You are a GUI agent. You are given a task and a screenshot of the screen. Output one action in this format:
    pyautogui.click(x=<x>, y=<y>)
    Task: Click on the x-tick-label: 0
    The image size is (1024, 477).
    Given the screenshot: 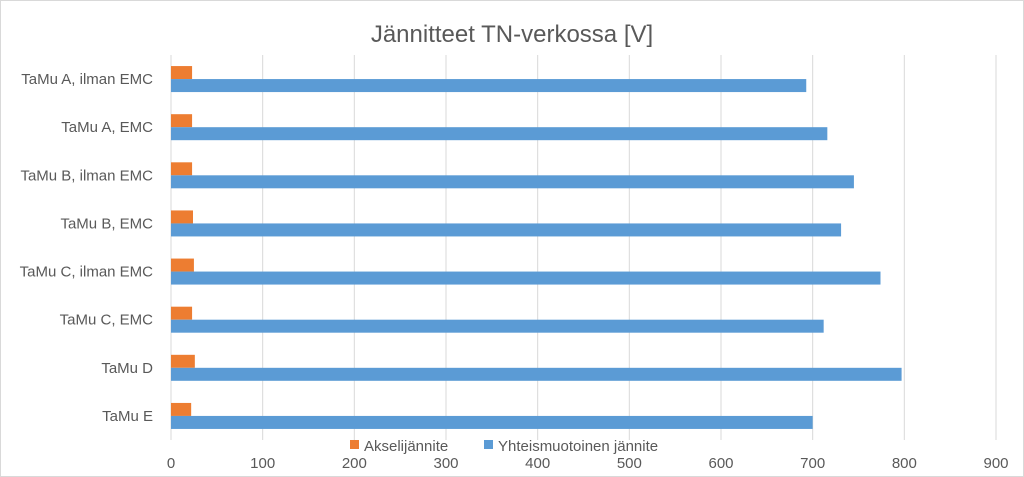 What is the action you would take?
    pyautogui.click(x=171, y=463)
    